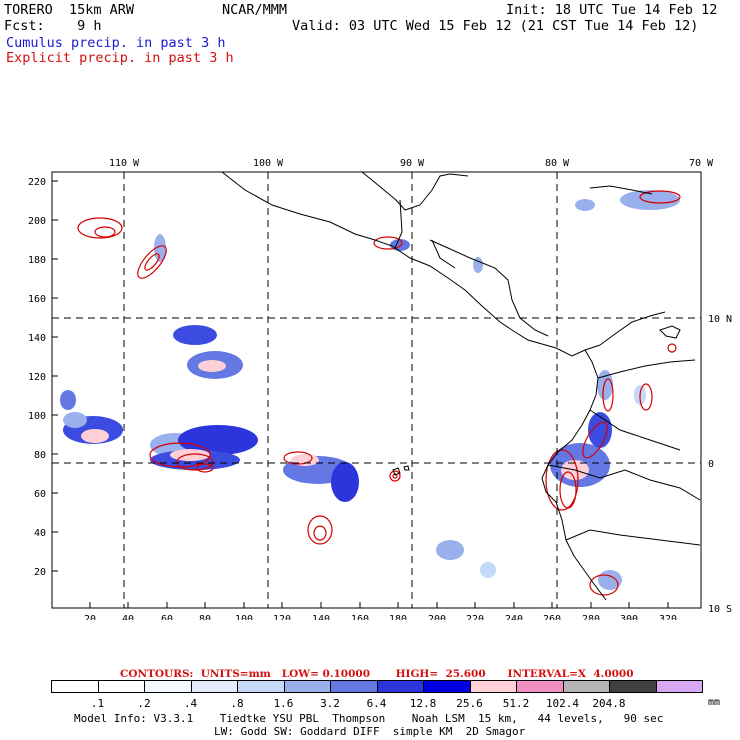  Describe the element at coordinates (398, 617) in the screenshot. I see `x-tick: 180` at that location.